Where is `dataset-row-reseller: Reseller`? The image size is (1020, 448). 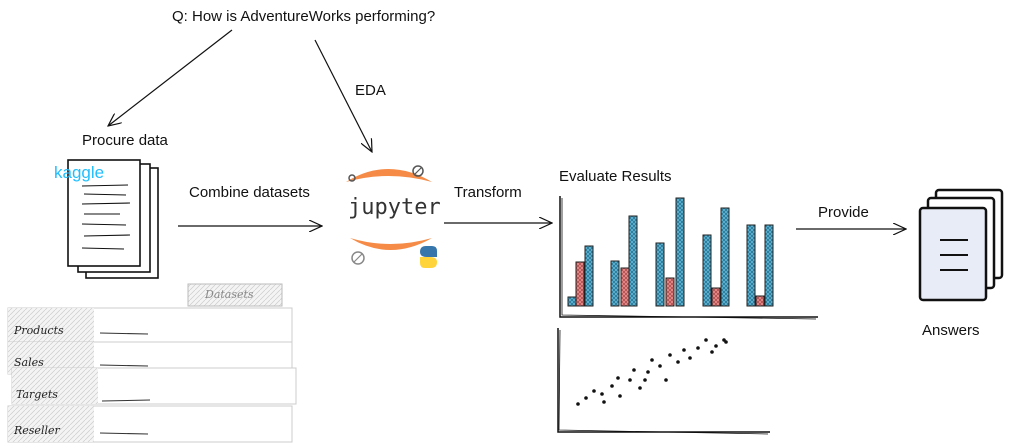
dataset-row-reseller: Reseller is located at coordinates (37, 430).